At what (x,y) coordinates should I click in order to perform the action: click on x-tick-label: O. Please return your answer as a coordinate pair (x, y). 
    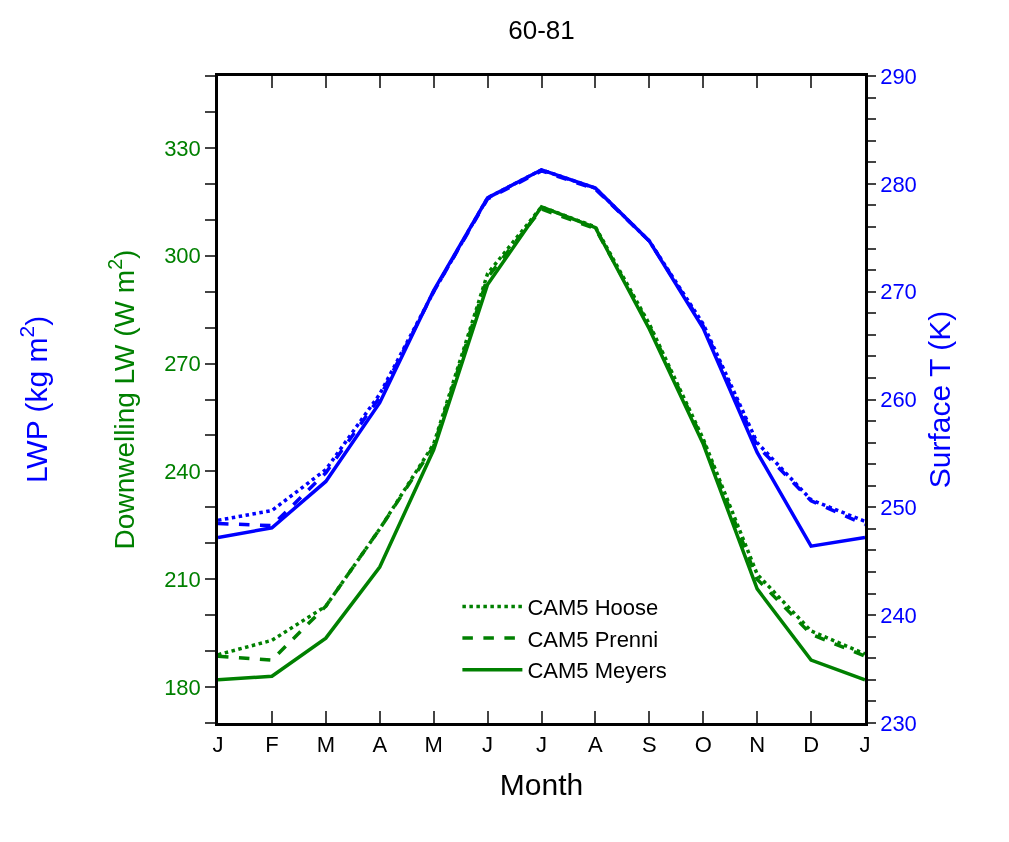
    Looking at the image, I should click on (703, 745).